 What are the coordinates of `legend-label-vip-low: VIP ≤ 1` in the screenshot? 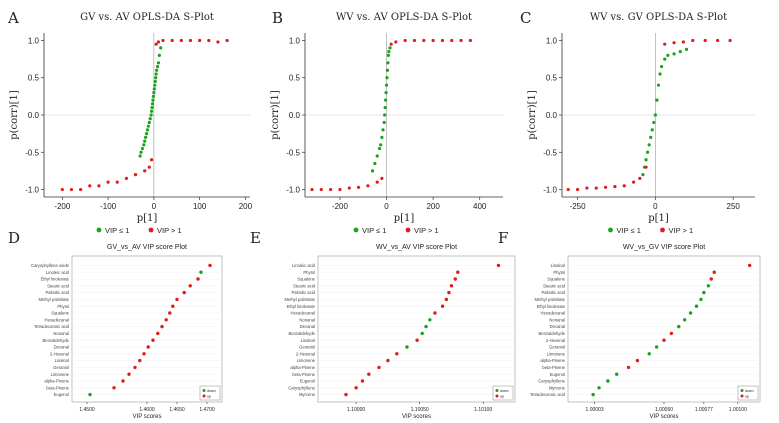 It's located at (629, 230).